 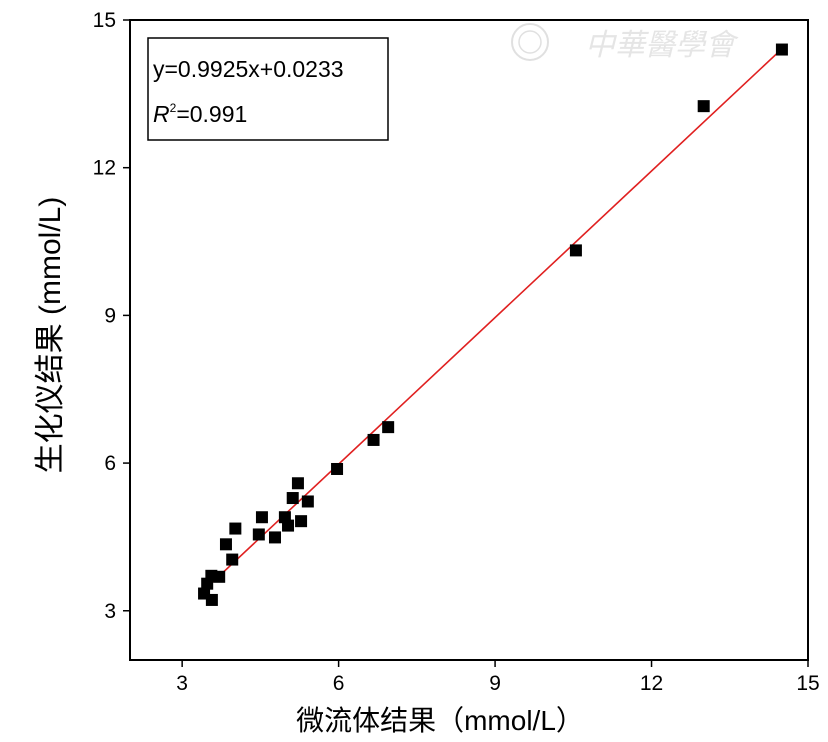 I want to click on x-tick-label: 6, so click(x=339, y=683).